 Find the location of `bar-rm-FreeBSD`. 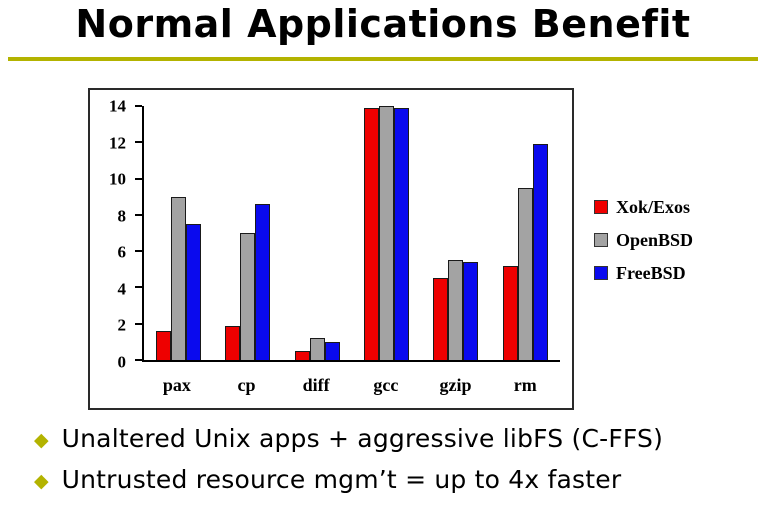

bar-rm-FreeBSD is located at coordinates (540, 252).